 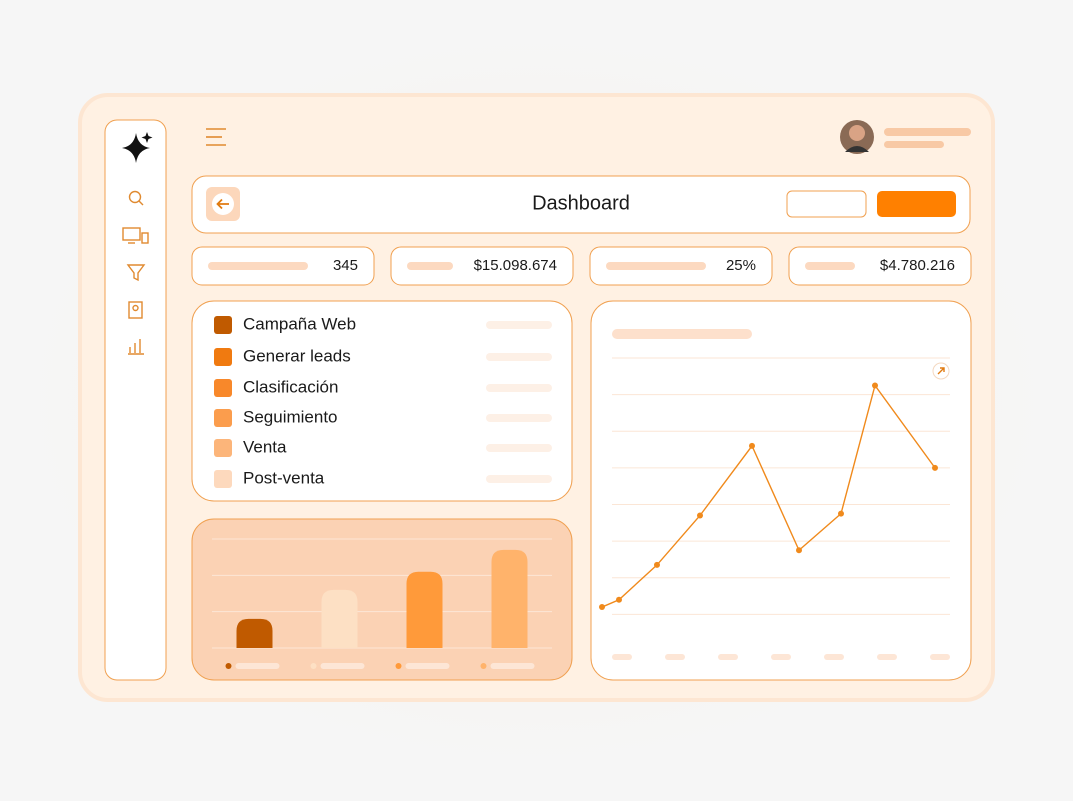 What do you see at coordinates (265, 446) in the screenshot?
I see `step-label: Venta` at bounding box center [265, 446].